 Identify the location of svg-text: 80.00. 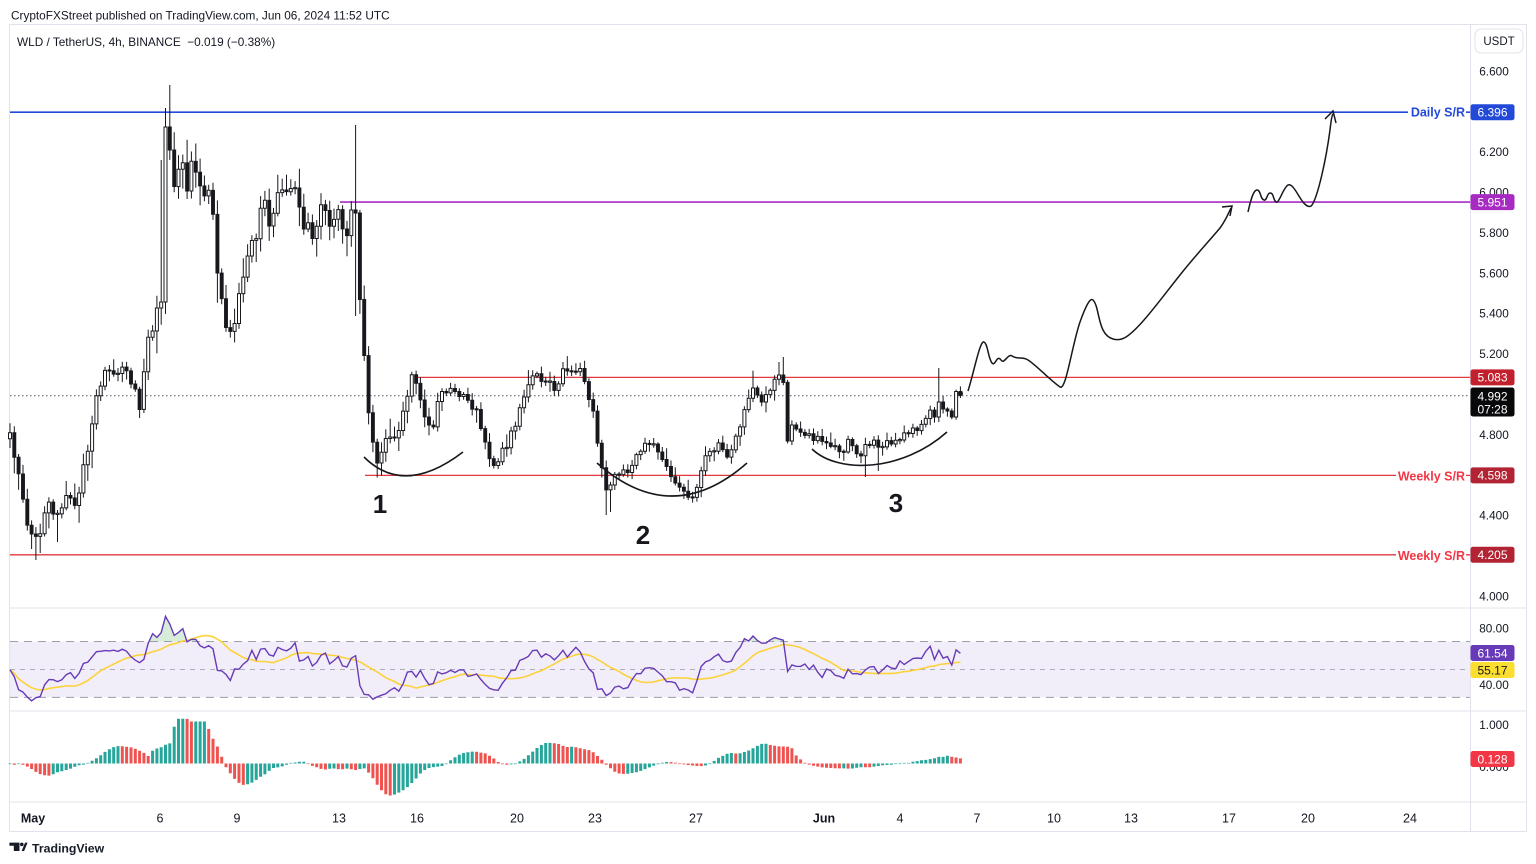
(1494, 629).